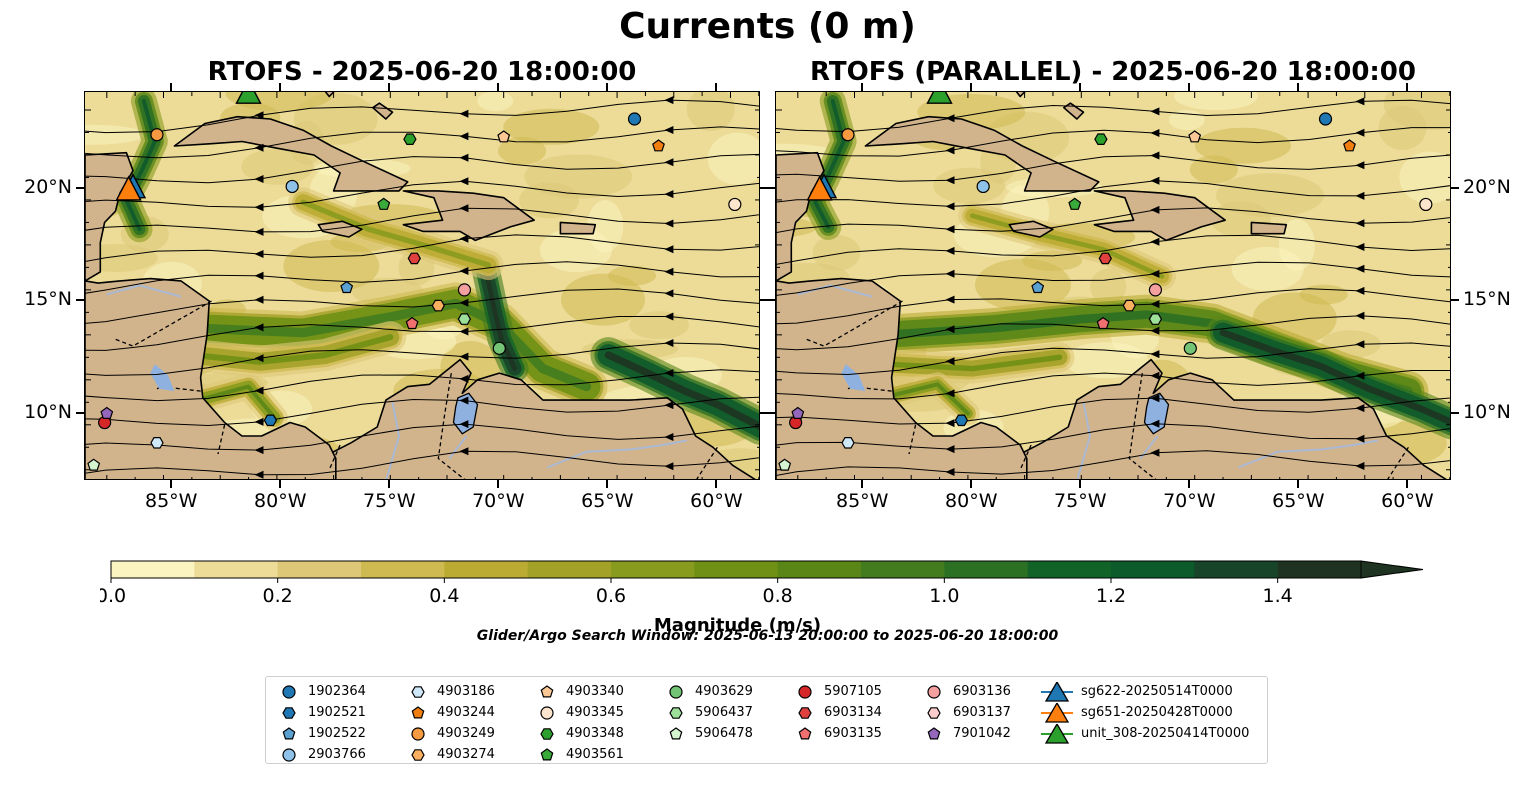 The height and width of the screenshot is (802, 1535). What do you see at coordinates (944, 596) in the screenshot?
I see `colorbar-tick-label: 1.0` at bounding box center [944, 596].